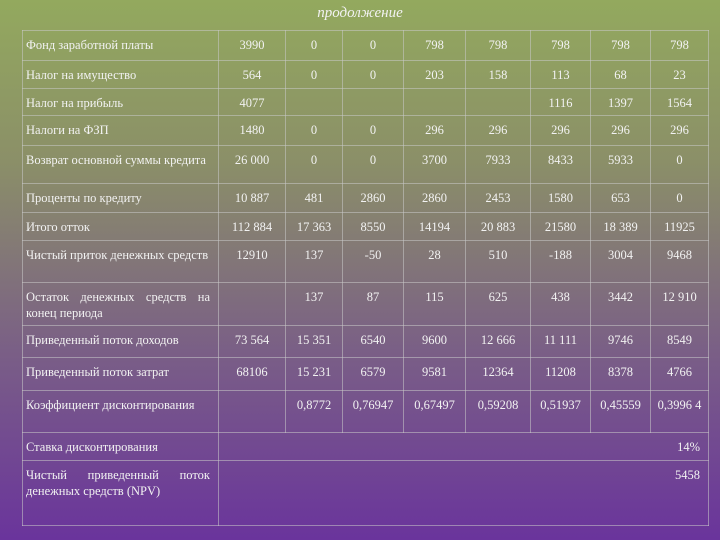 This screenshot has height=540, width=720. I want to click on cell: 8549, so click(679, 341).